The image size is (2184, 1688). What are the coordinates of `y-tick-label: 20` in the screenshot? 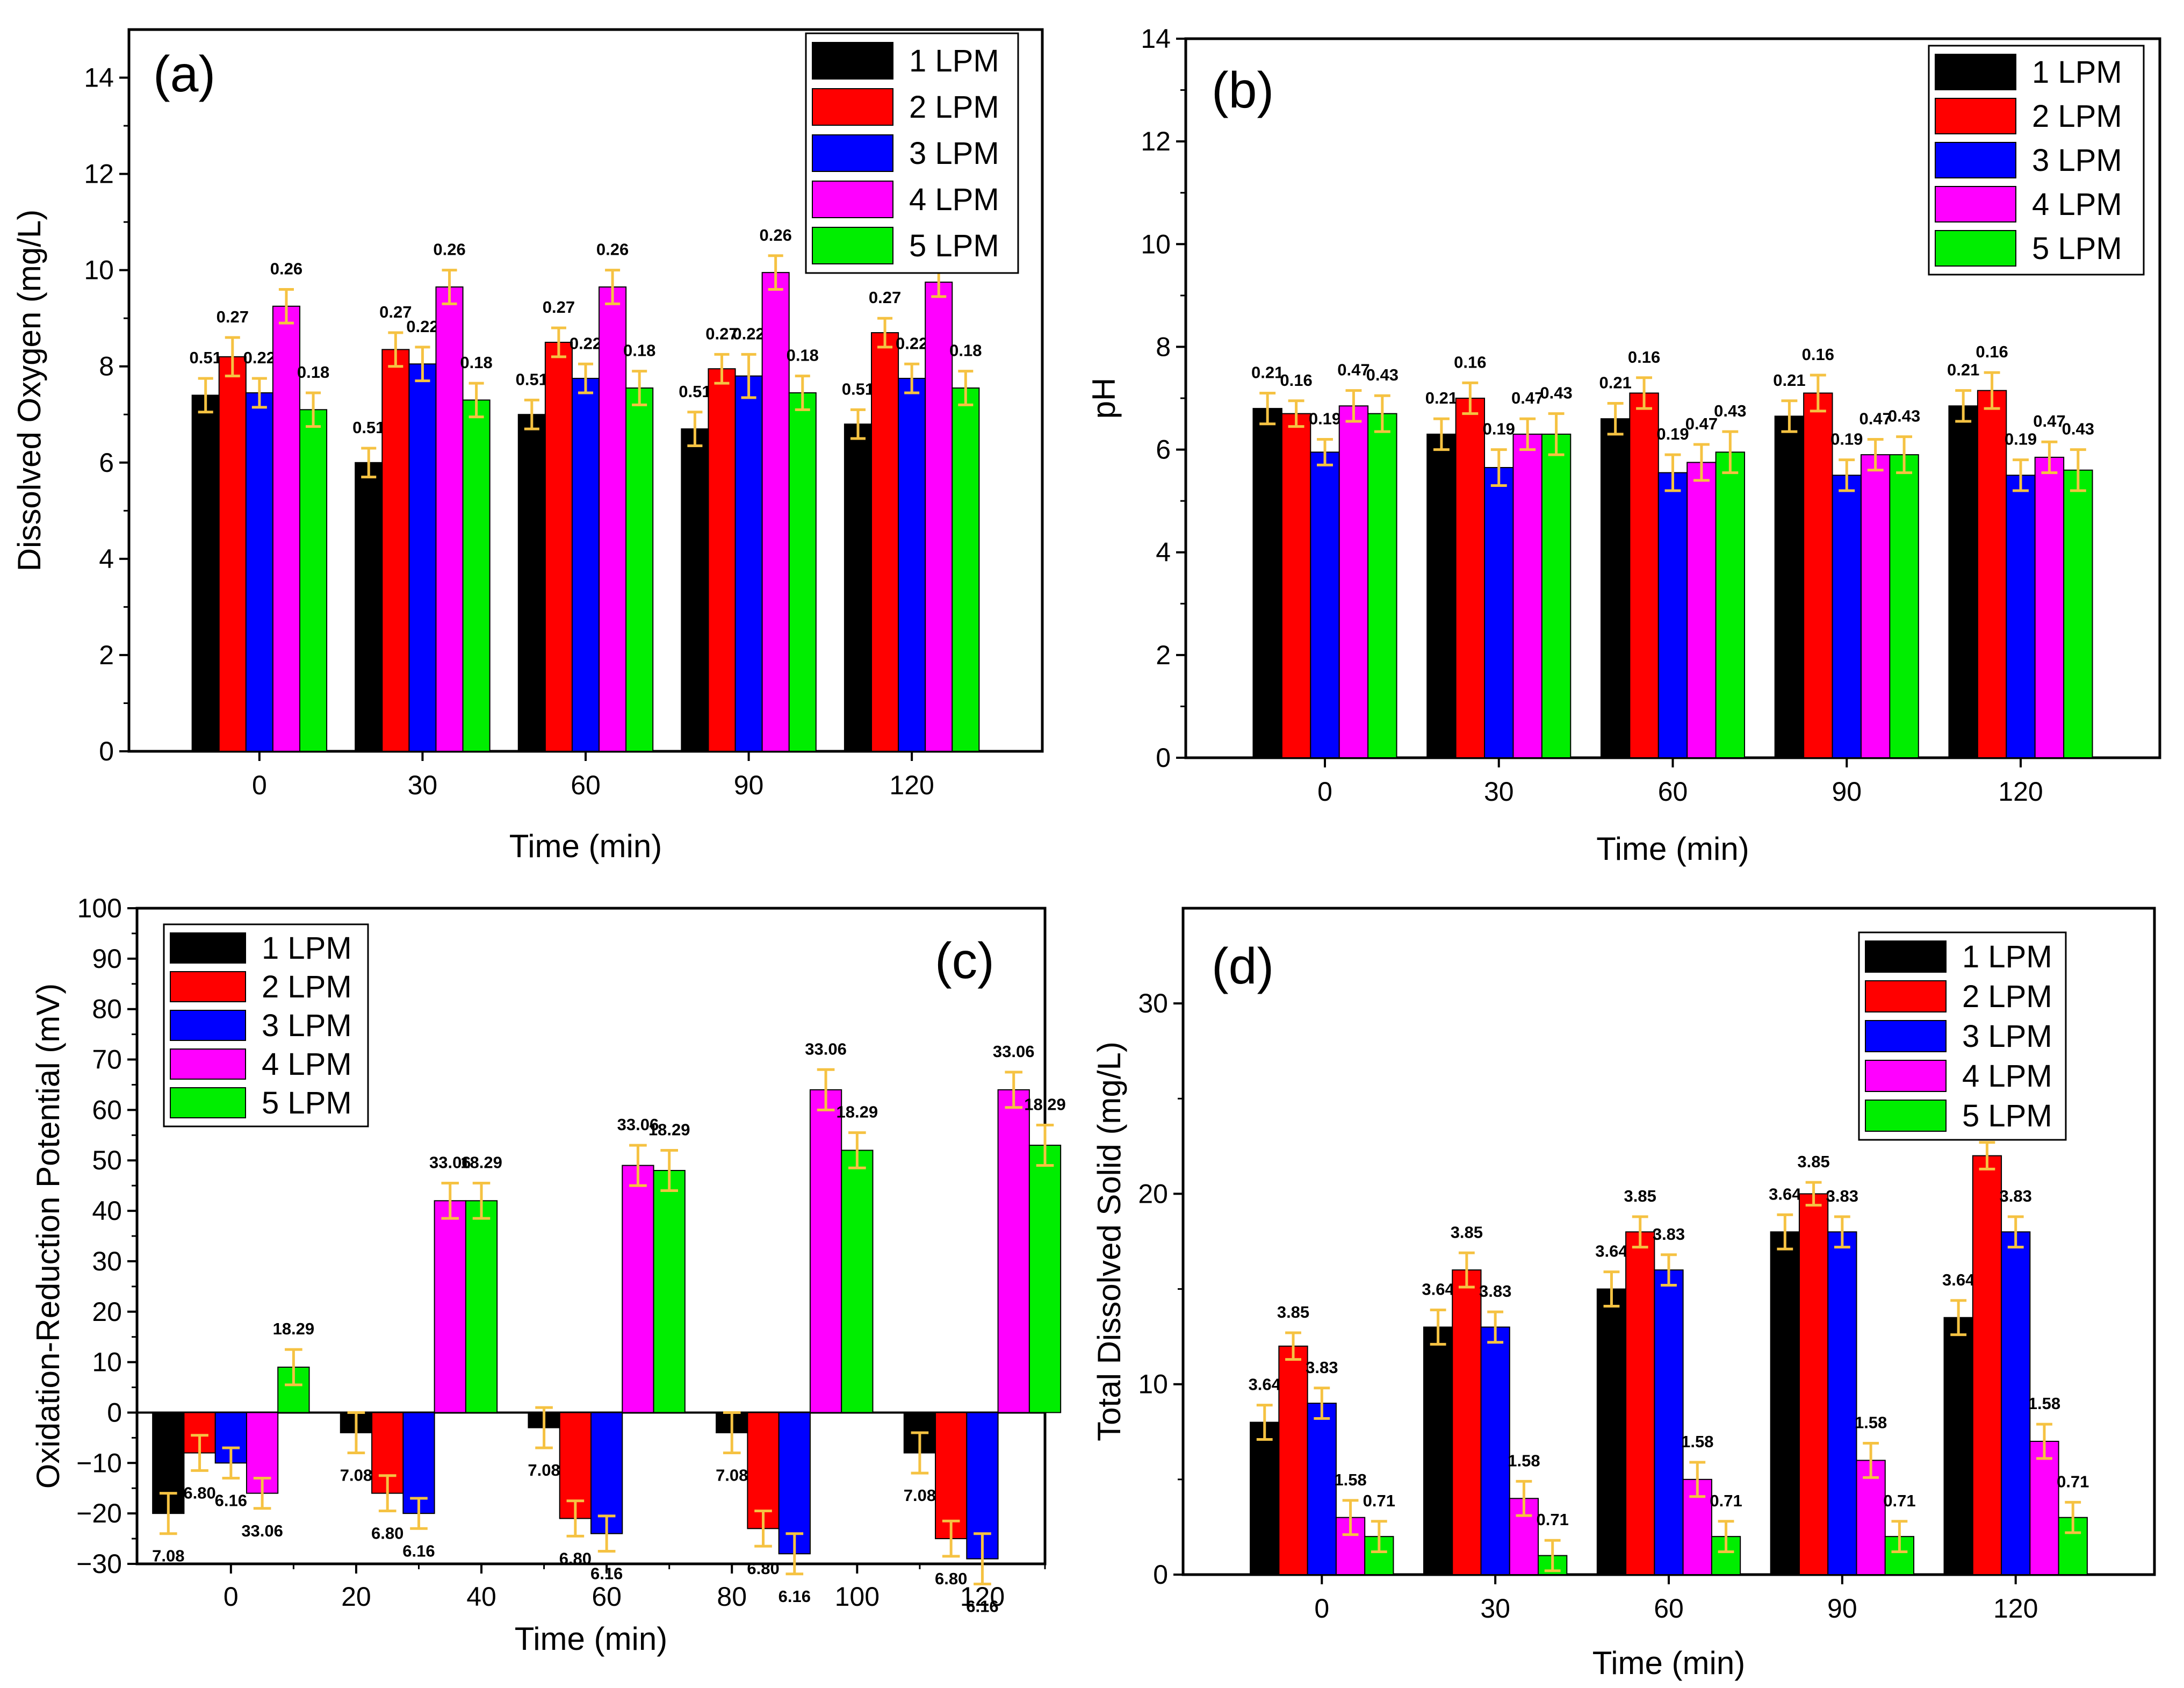 It's located at (107, 1312).